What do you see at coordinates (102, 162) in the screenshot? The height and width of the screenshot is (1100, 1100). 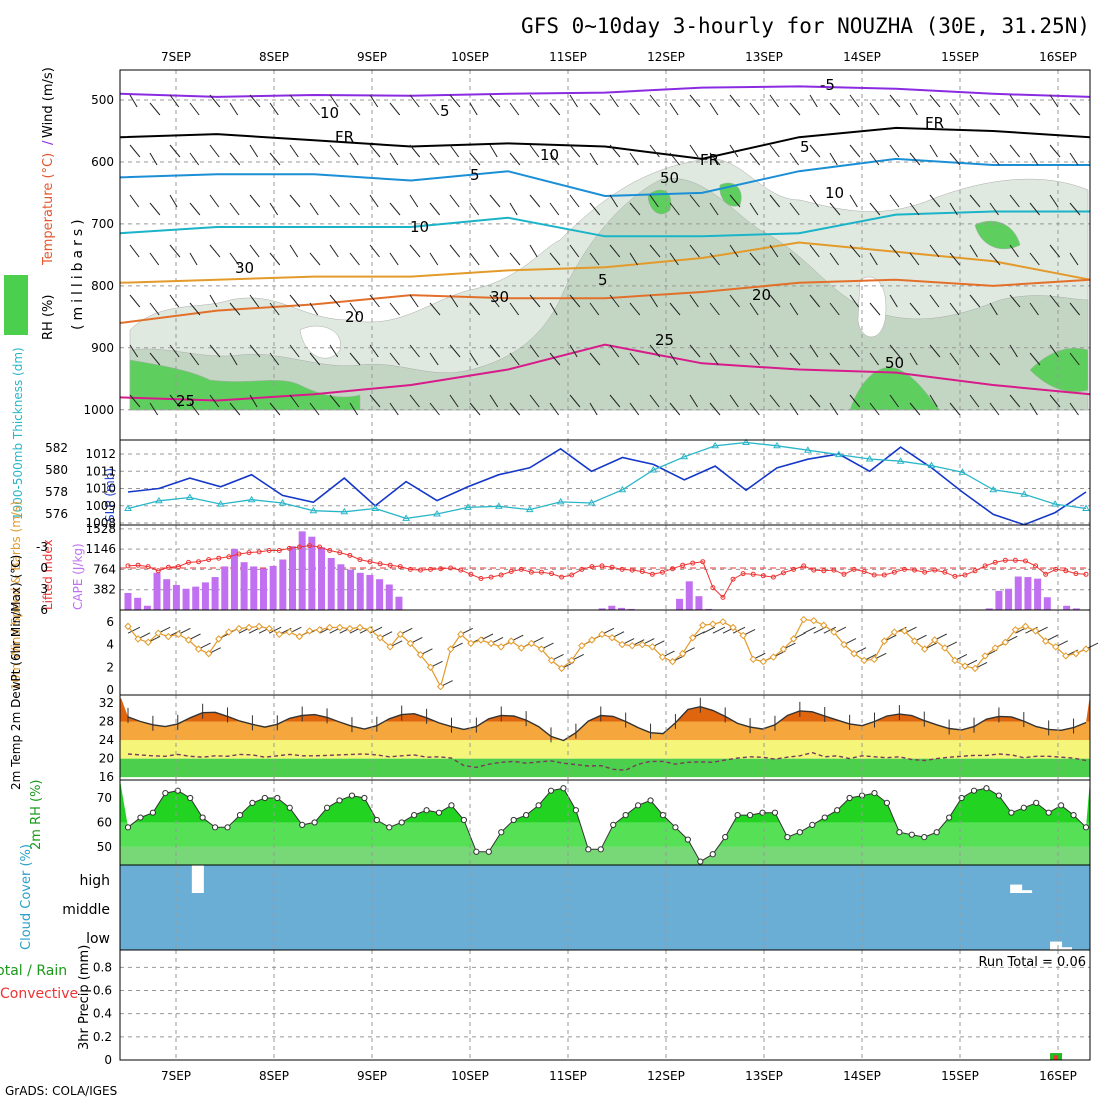 I see `pressure-tick-600: 600` at bounding box center [102, 162].